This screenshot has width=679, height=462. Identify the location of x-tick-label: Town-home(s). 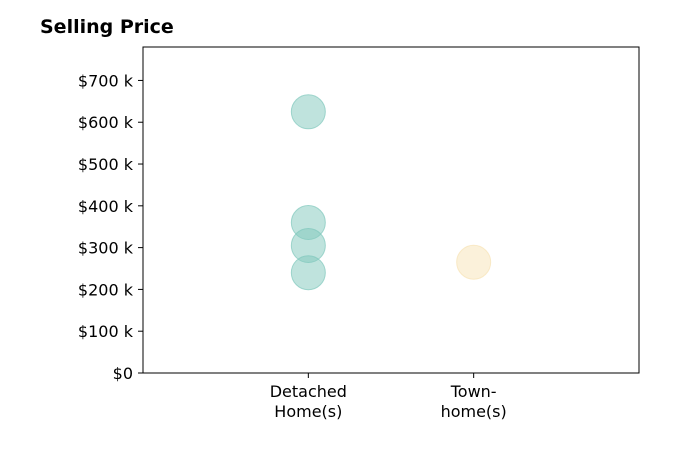
(474, 401).